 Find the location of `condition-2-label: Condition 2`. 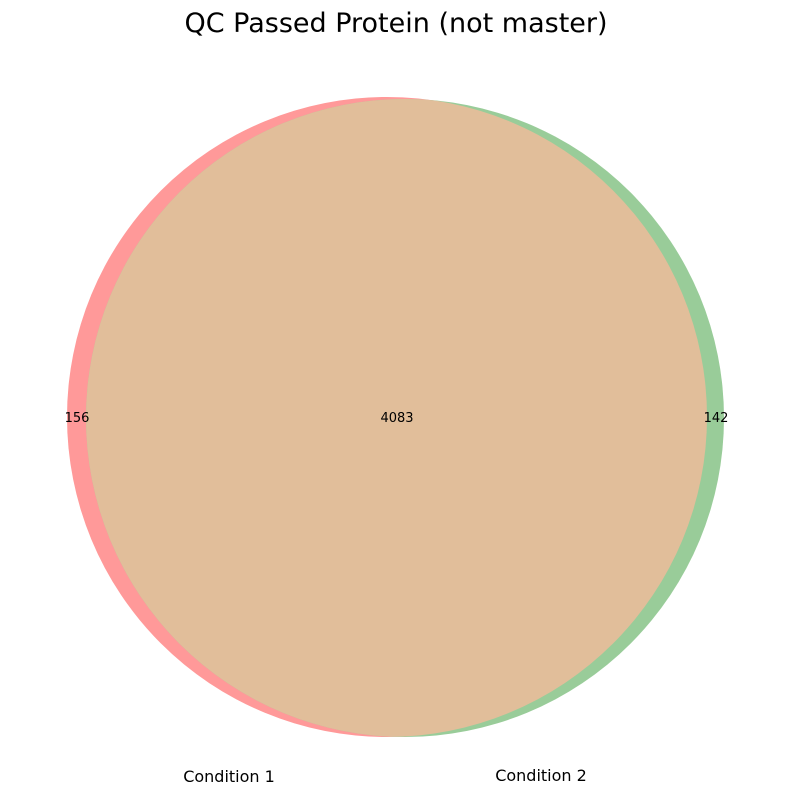

condition-2-label: Condition 2 is located at coordinates (541, 775).